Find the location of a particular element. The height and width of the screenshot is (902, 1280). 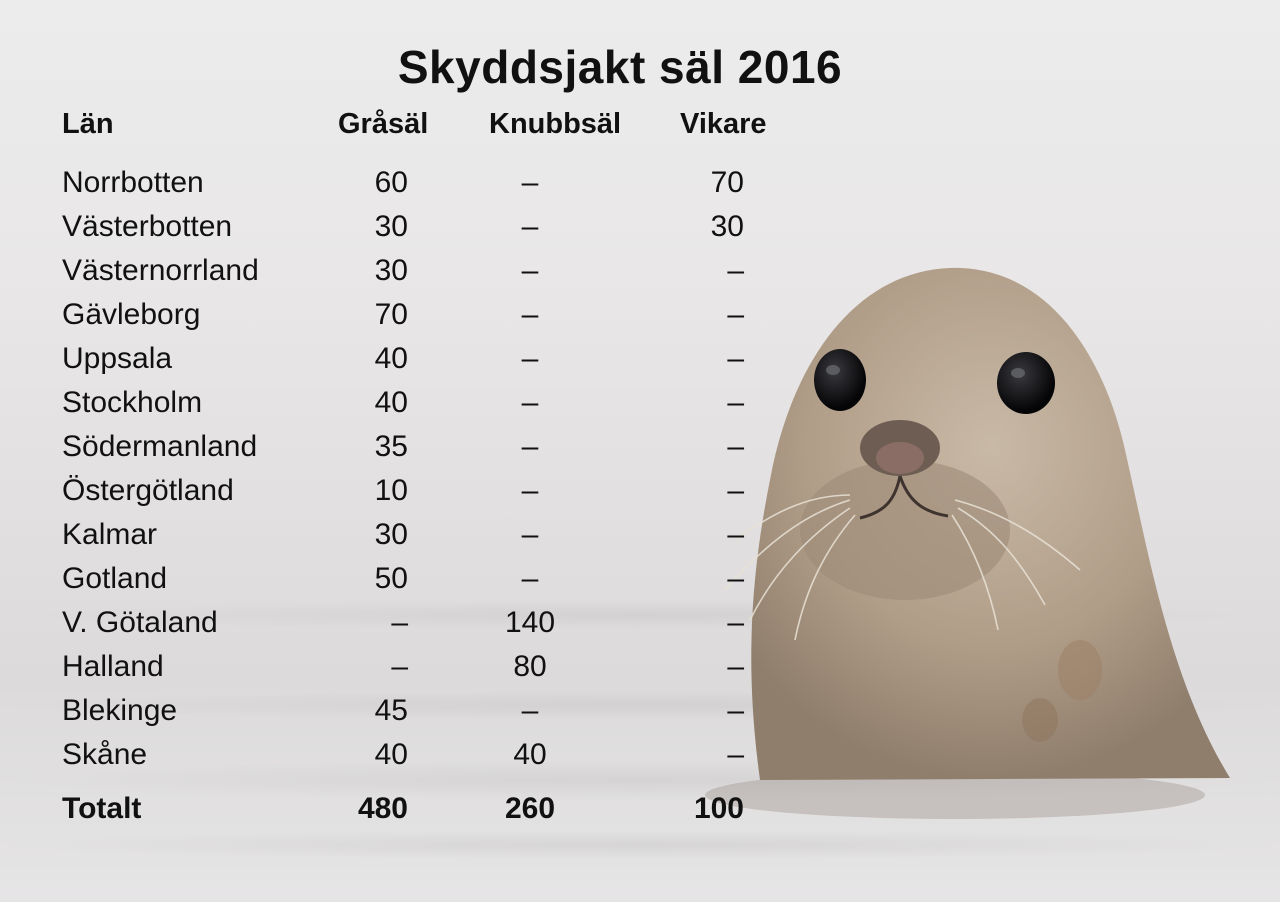

row-vikare: 70 is located at coordinates (727, 182).